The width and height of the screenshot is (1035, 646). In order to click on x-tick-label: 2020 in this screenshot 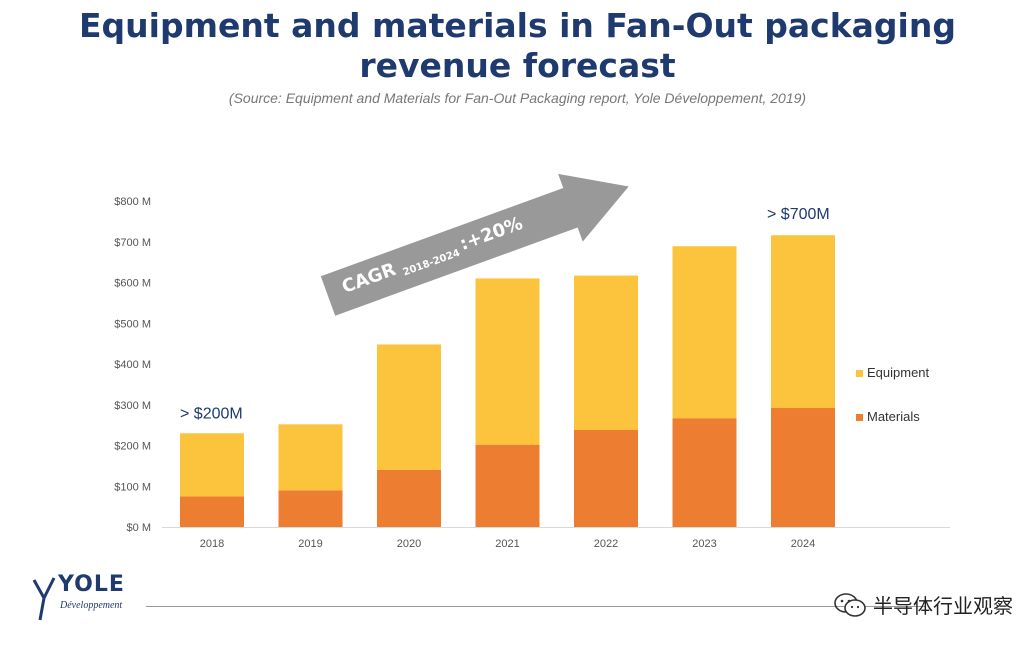, I will do `click(409, 544)`.